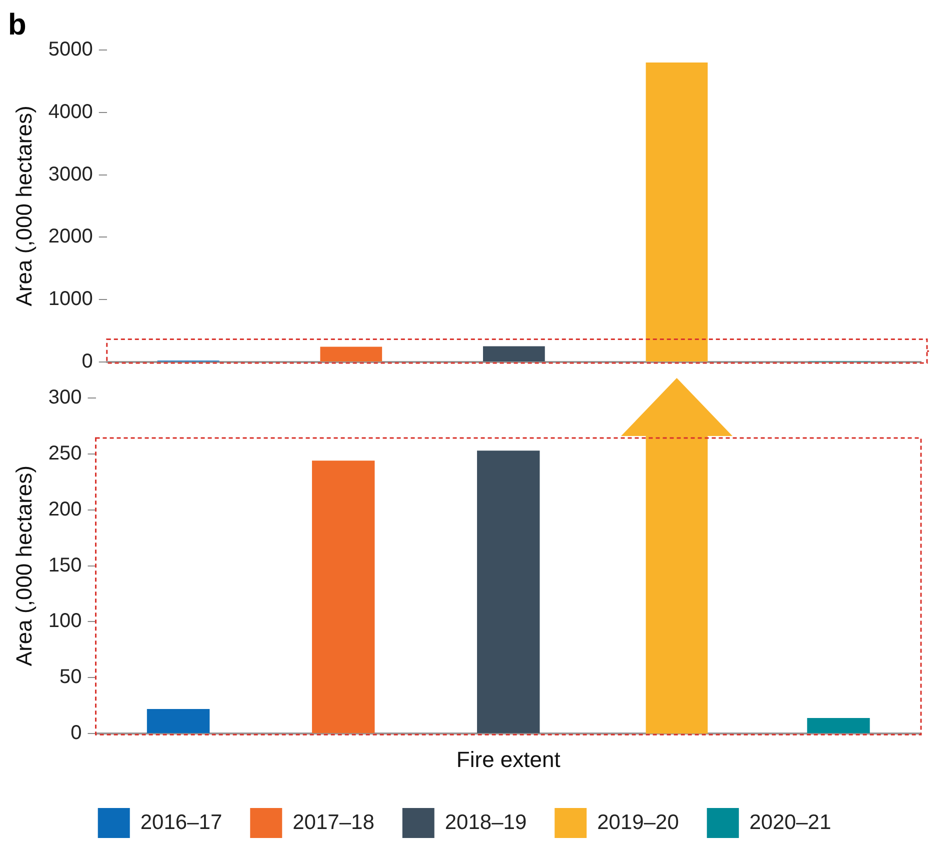 Image resolution: width=937 pixels, height=860 pixels. I want to click on legend-label: 2018–19, so click(485, 822).